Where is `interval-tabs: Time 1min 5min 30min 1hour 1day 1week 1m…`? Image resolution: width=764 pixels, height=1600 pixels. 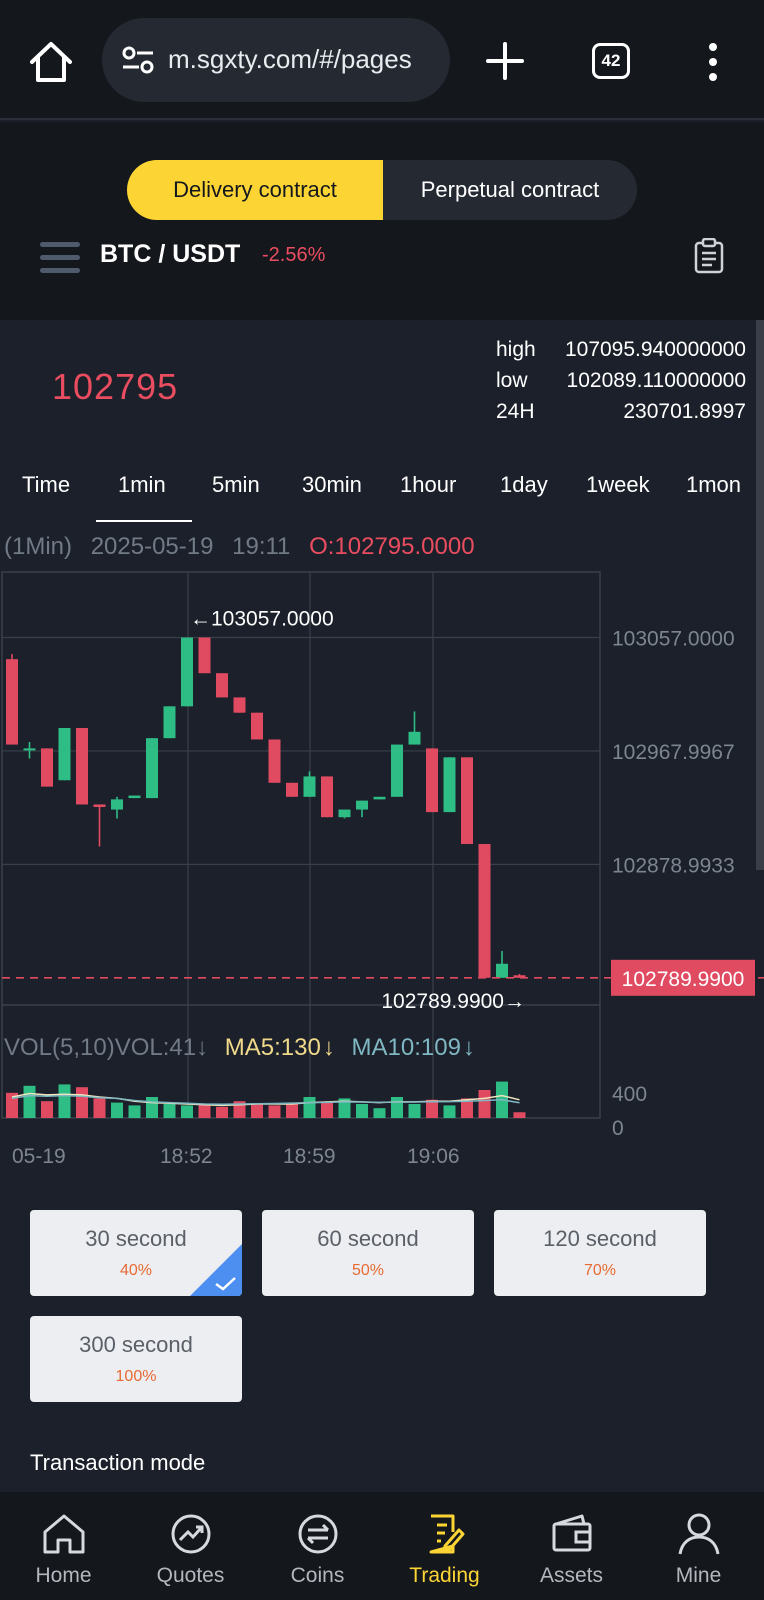 interval-tabs: Time 1min 5min 30min 1hour 1day 1week 1m… is located at coordinates (382, 494).